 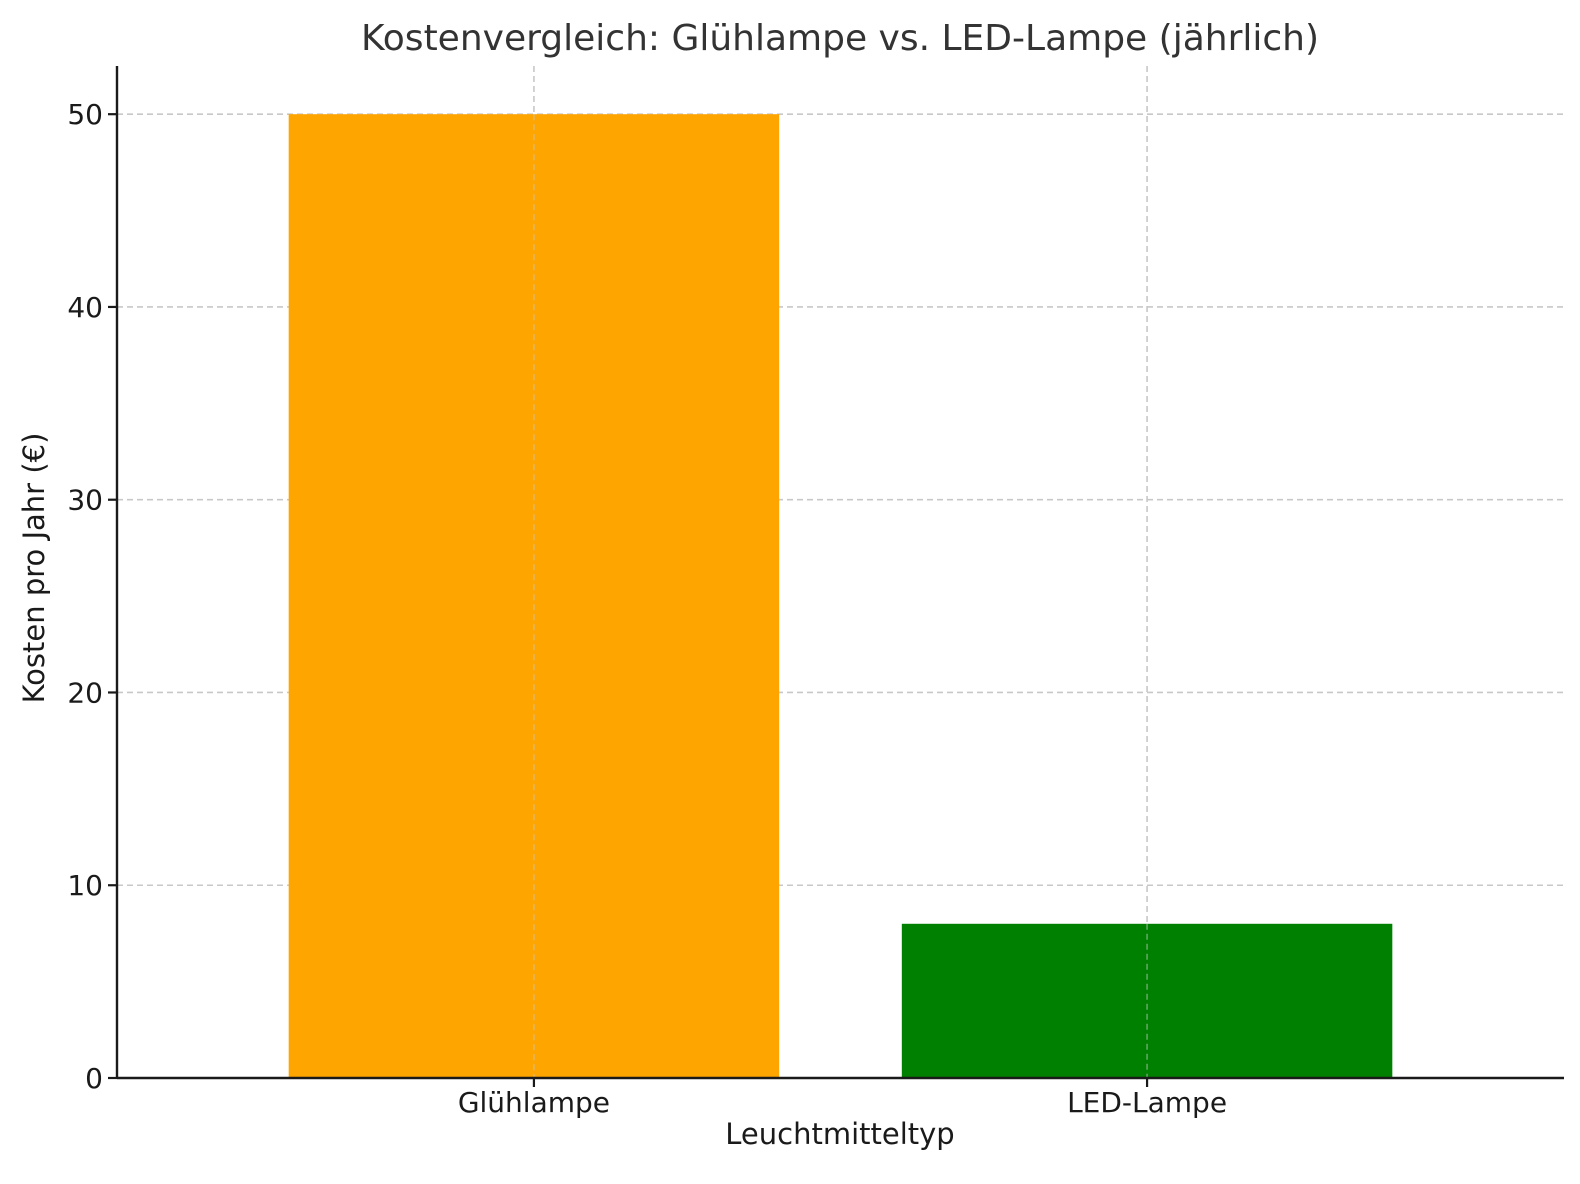 I want to click on y-tick-label: 50, so click(x=85, y=114).